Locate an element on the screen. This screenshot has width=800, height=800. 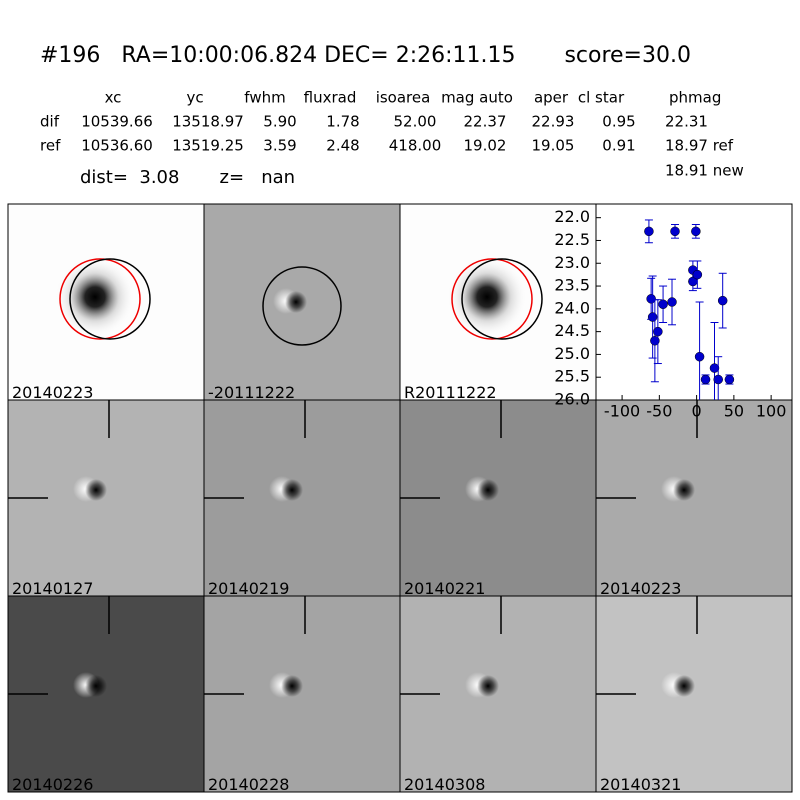
y-tick-label: 22.5 is located at coordinates (572, 239).